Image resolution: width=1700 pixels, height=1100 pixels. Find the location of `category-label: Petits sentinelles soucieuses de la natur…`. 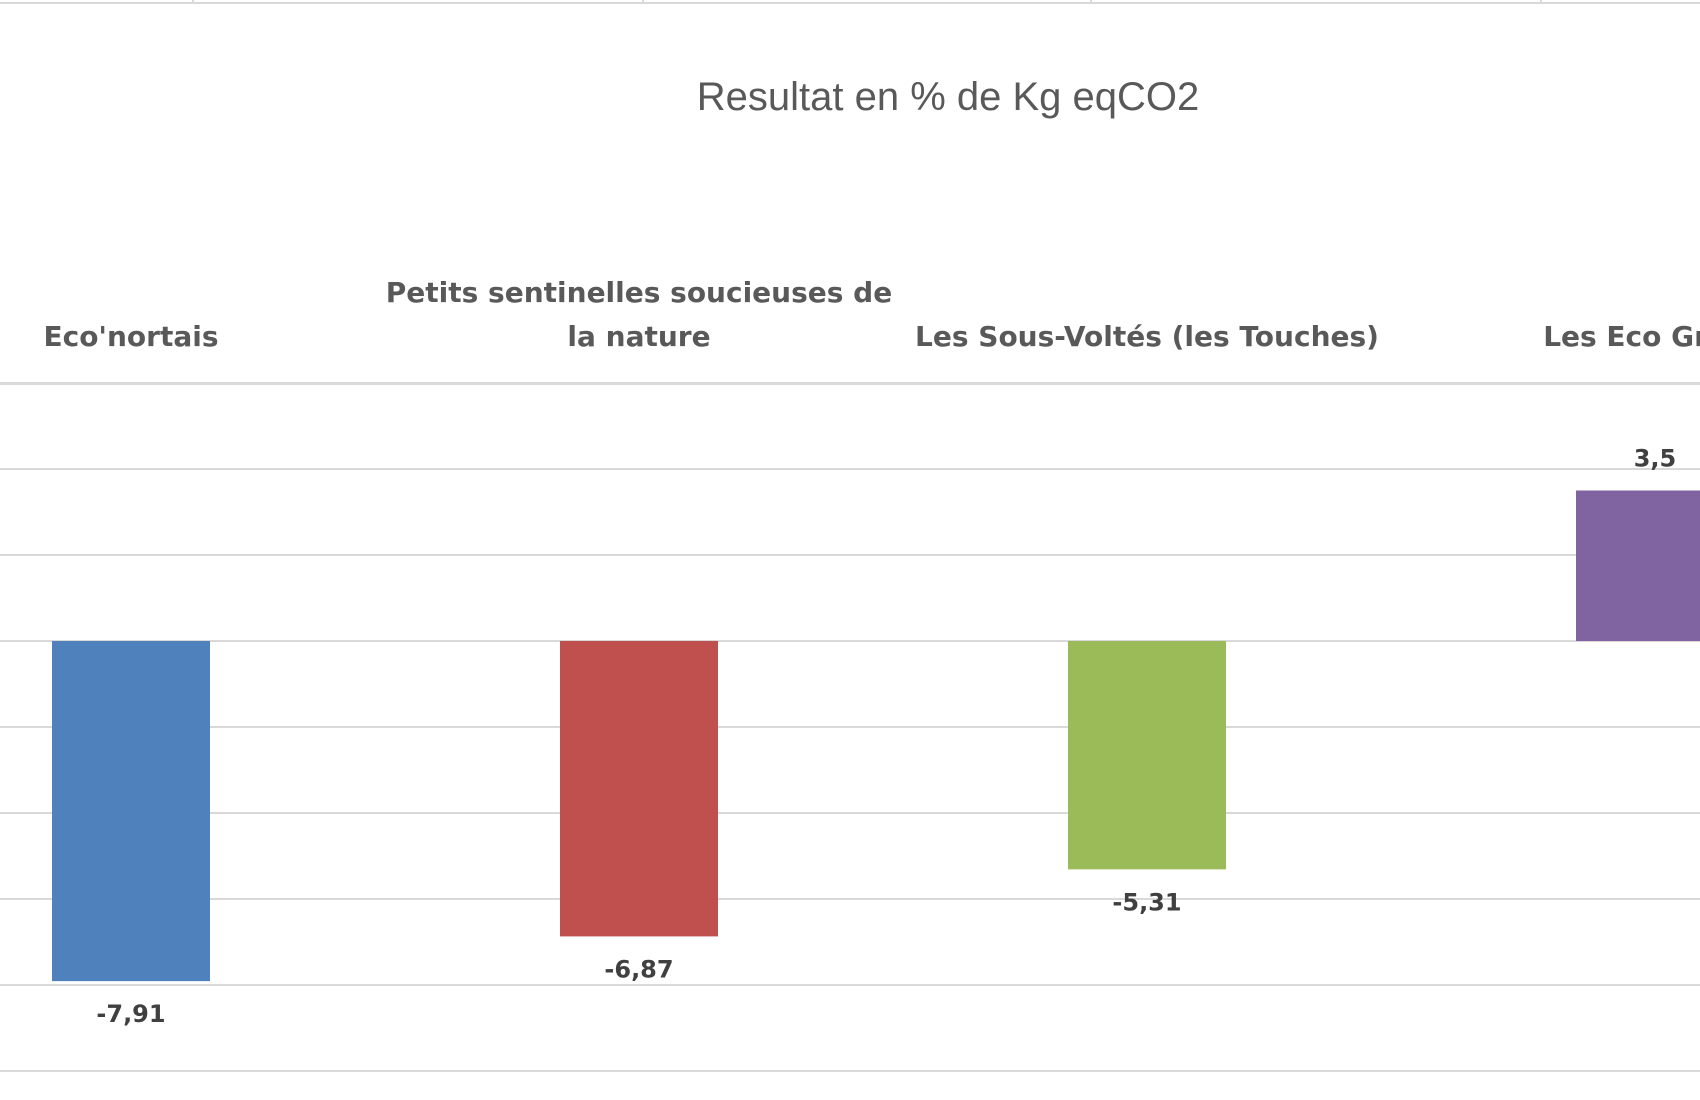

category-label: Petits sentinelles soucieuses de la natur… is located at coordinates (639, 314).